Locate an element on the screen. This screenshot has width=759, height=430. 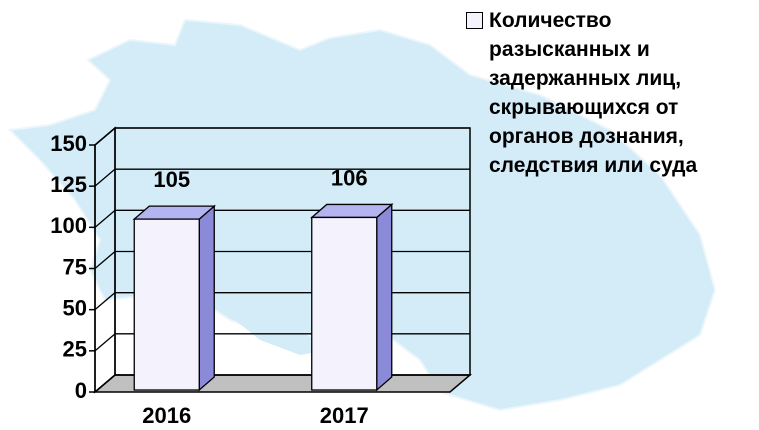
y-tick-label: 25 is located at coordinates (75, 349).